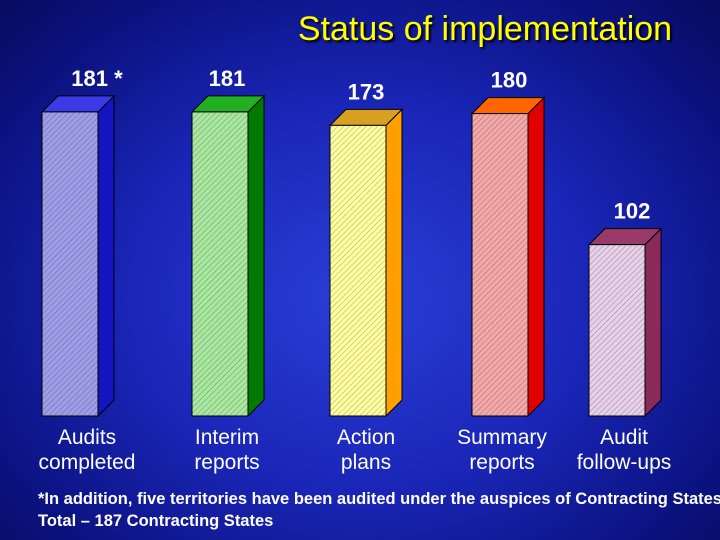 This screenshot has height=540, width=720. I want to click on category-label-5: Audit follow-ups, so click(624, 450).